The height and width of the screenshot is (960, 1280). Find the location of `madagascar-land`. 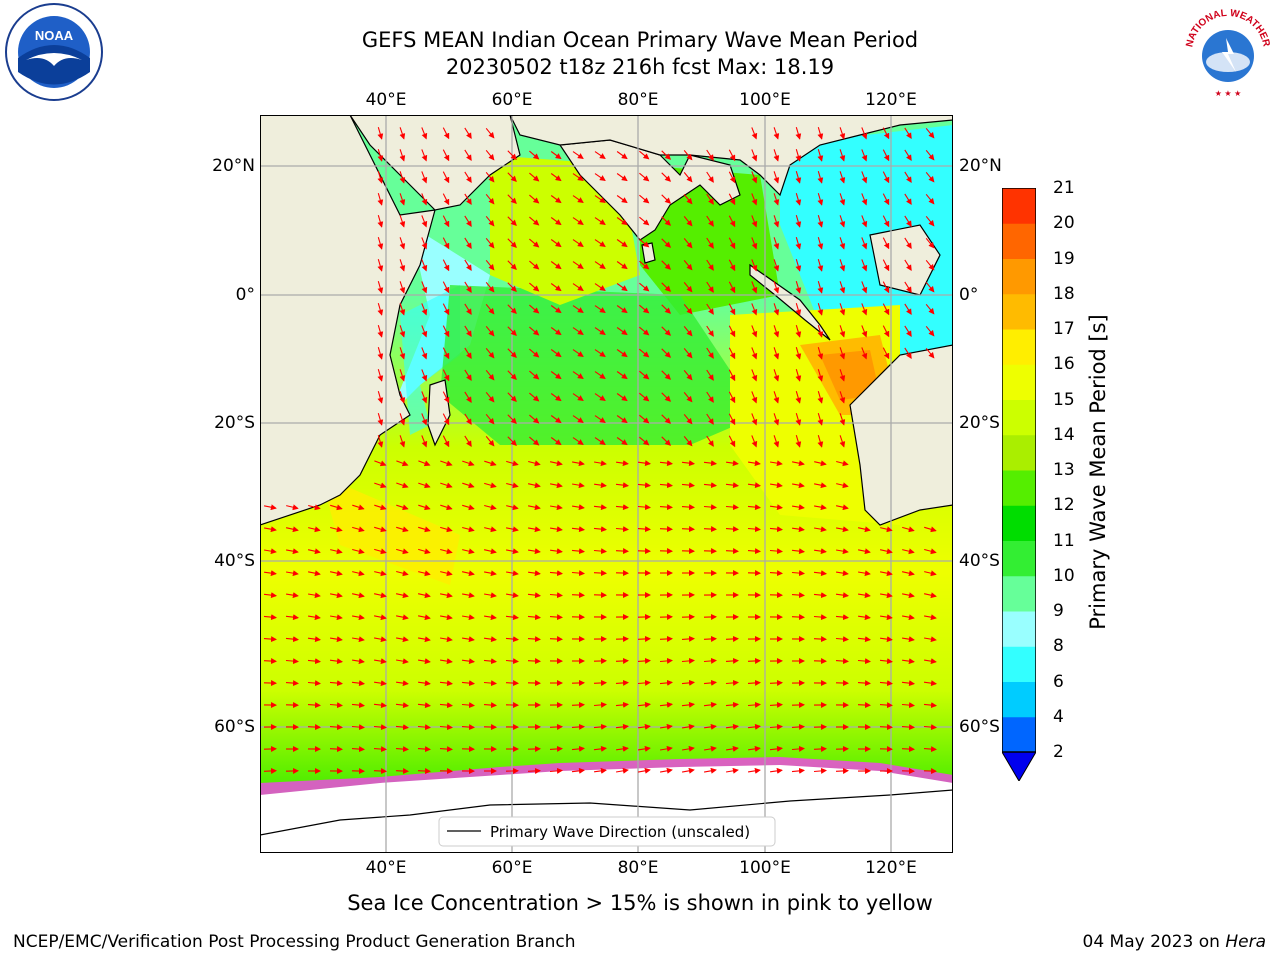

madagascar-land is located at coordinates (439, 413).